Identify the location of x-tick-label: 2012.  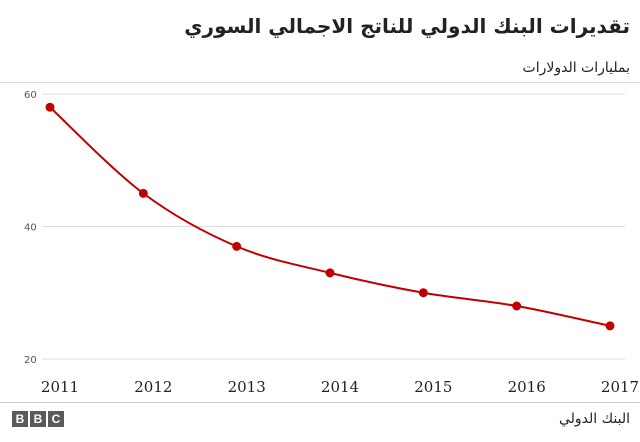
(153, 387).